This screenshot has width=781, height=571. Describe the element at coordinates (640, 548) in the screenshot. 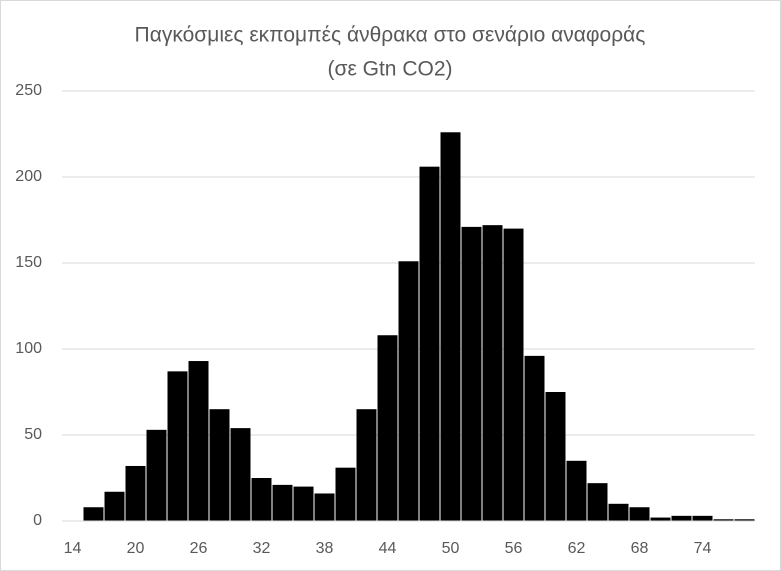

I see `x-tick-label: 68` at that location.